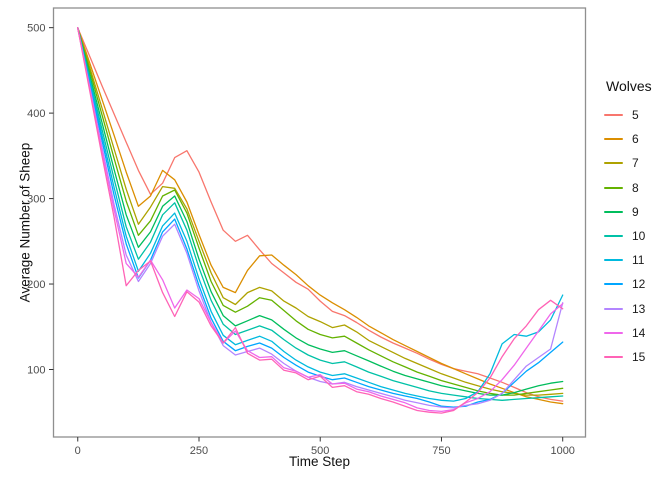 The width and height of the screenshot is (672, 480). I want to click on y-tick-label: 100, so click(36, 370).